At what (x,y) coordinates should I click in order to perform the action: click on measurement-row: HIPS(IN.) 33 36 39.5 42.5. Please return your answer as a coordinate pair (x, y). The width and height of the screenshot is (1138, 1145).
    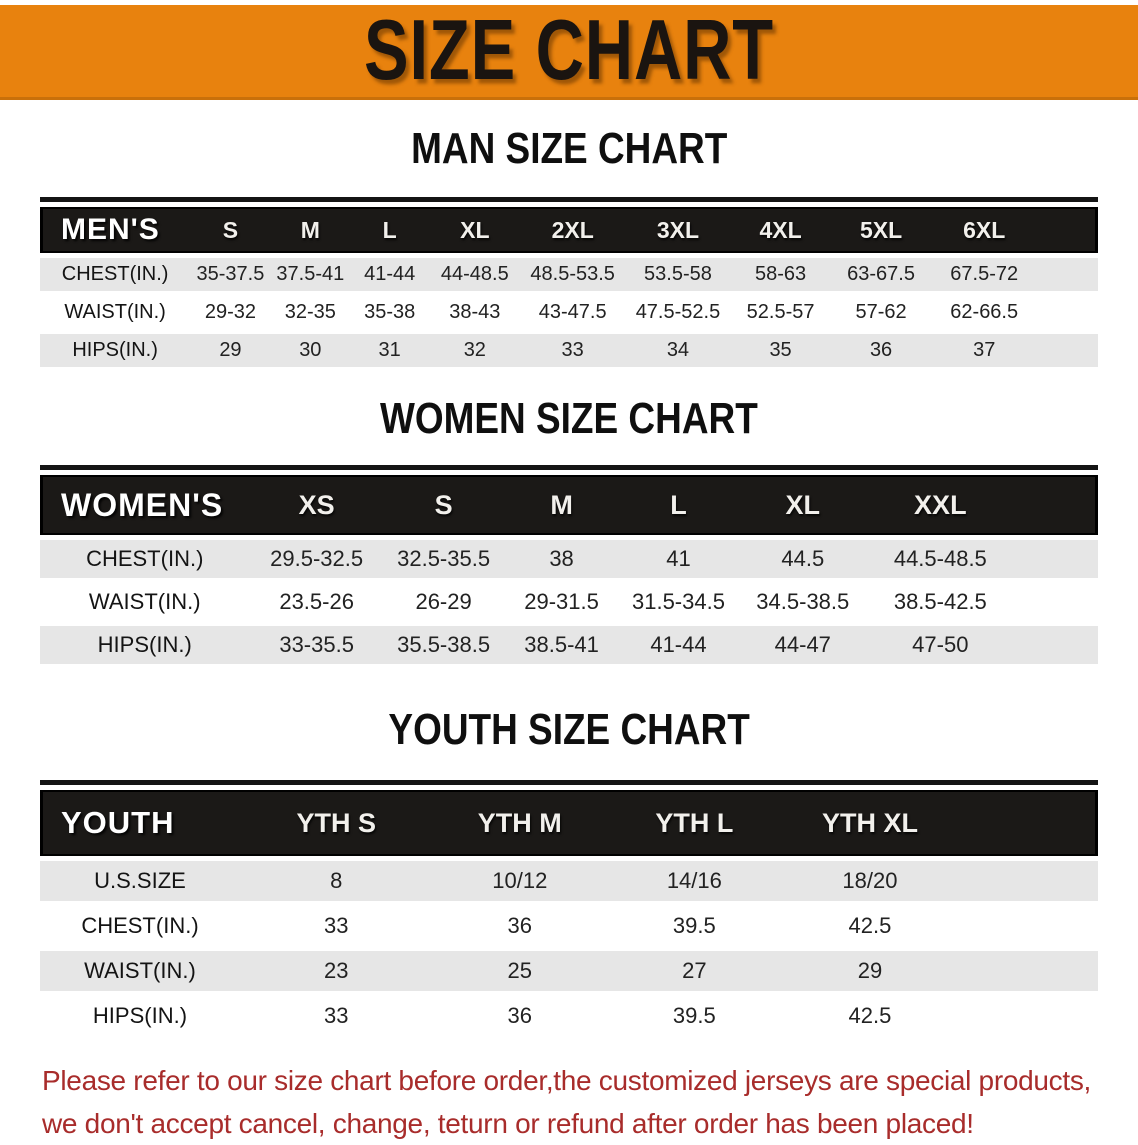
    Looking at the image, I should click on (569, 1016).